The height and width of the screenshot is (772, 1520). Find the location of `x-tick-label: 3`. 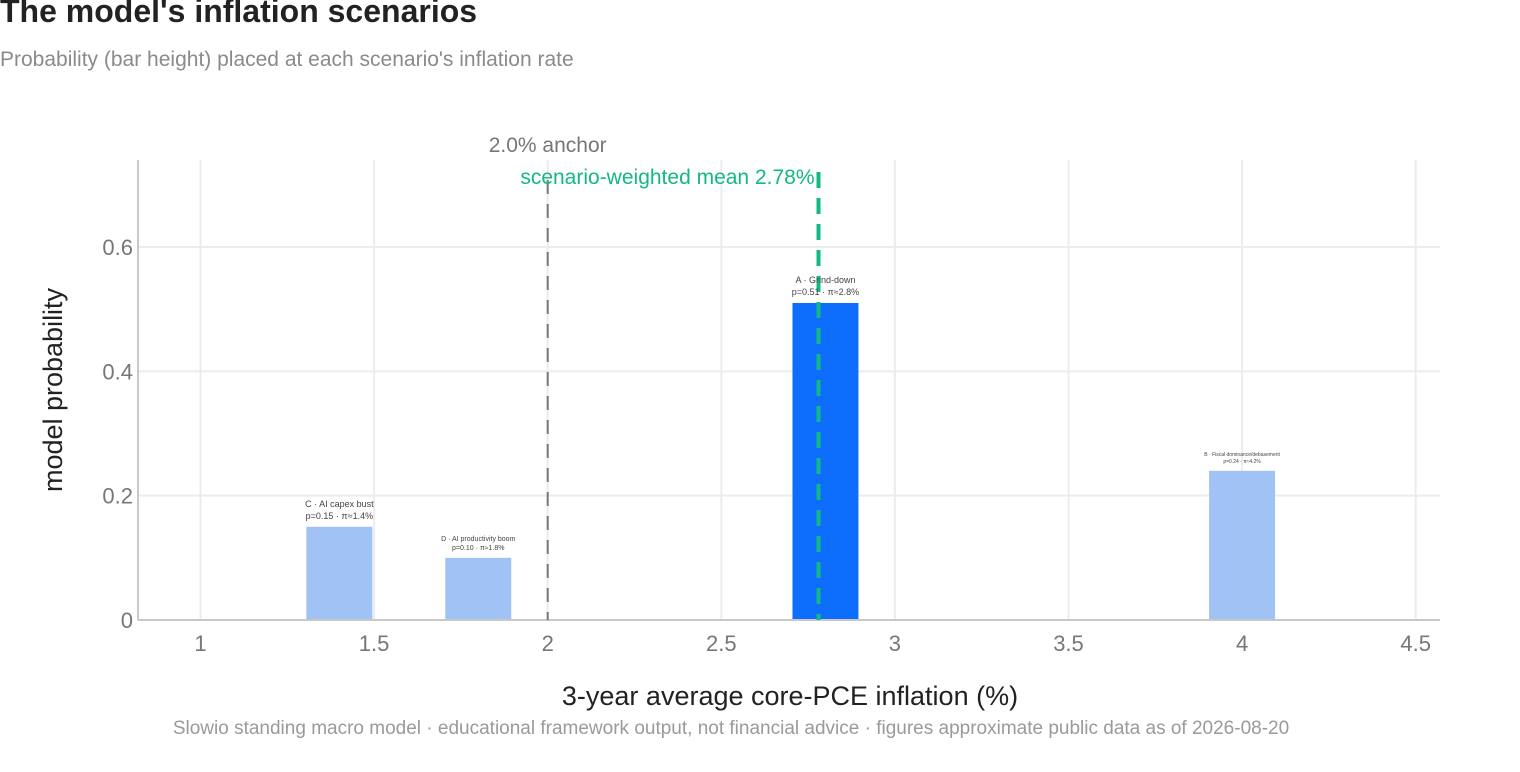

x-tick-label: 3 is located at coordinates (895, 643).